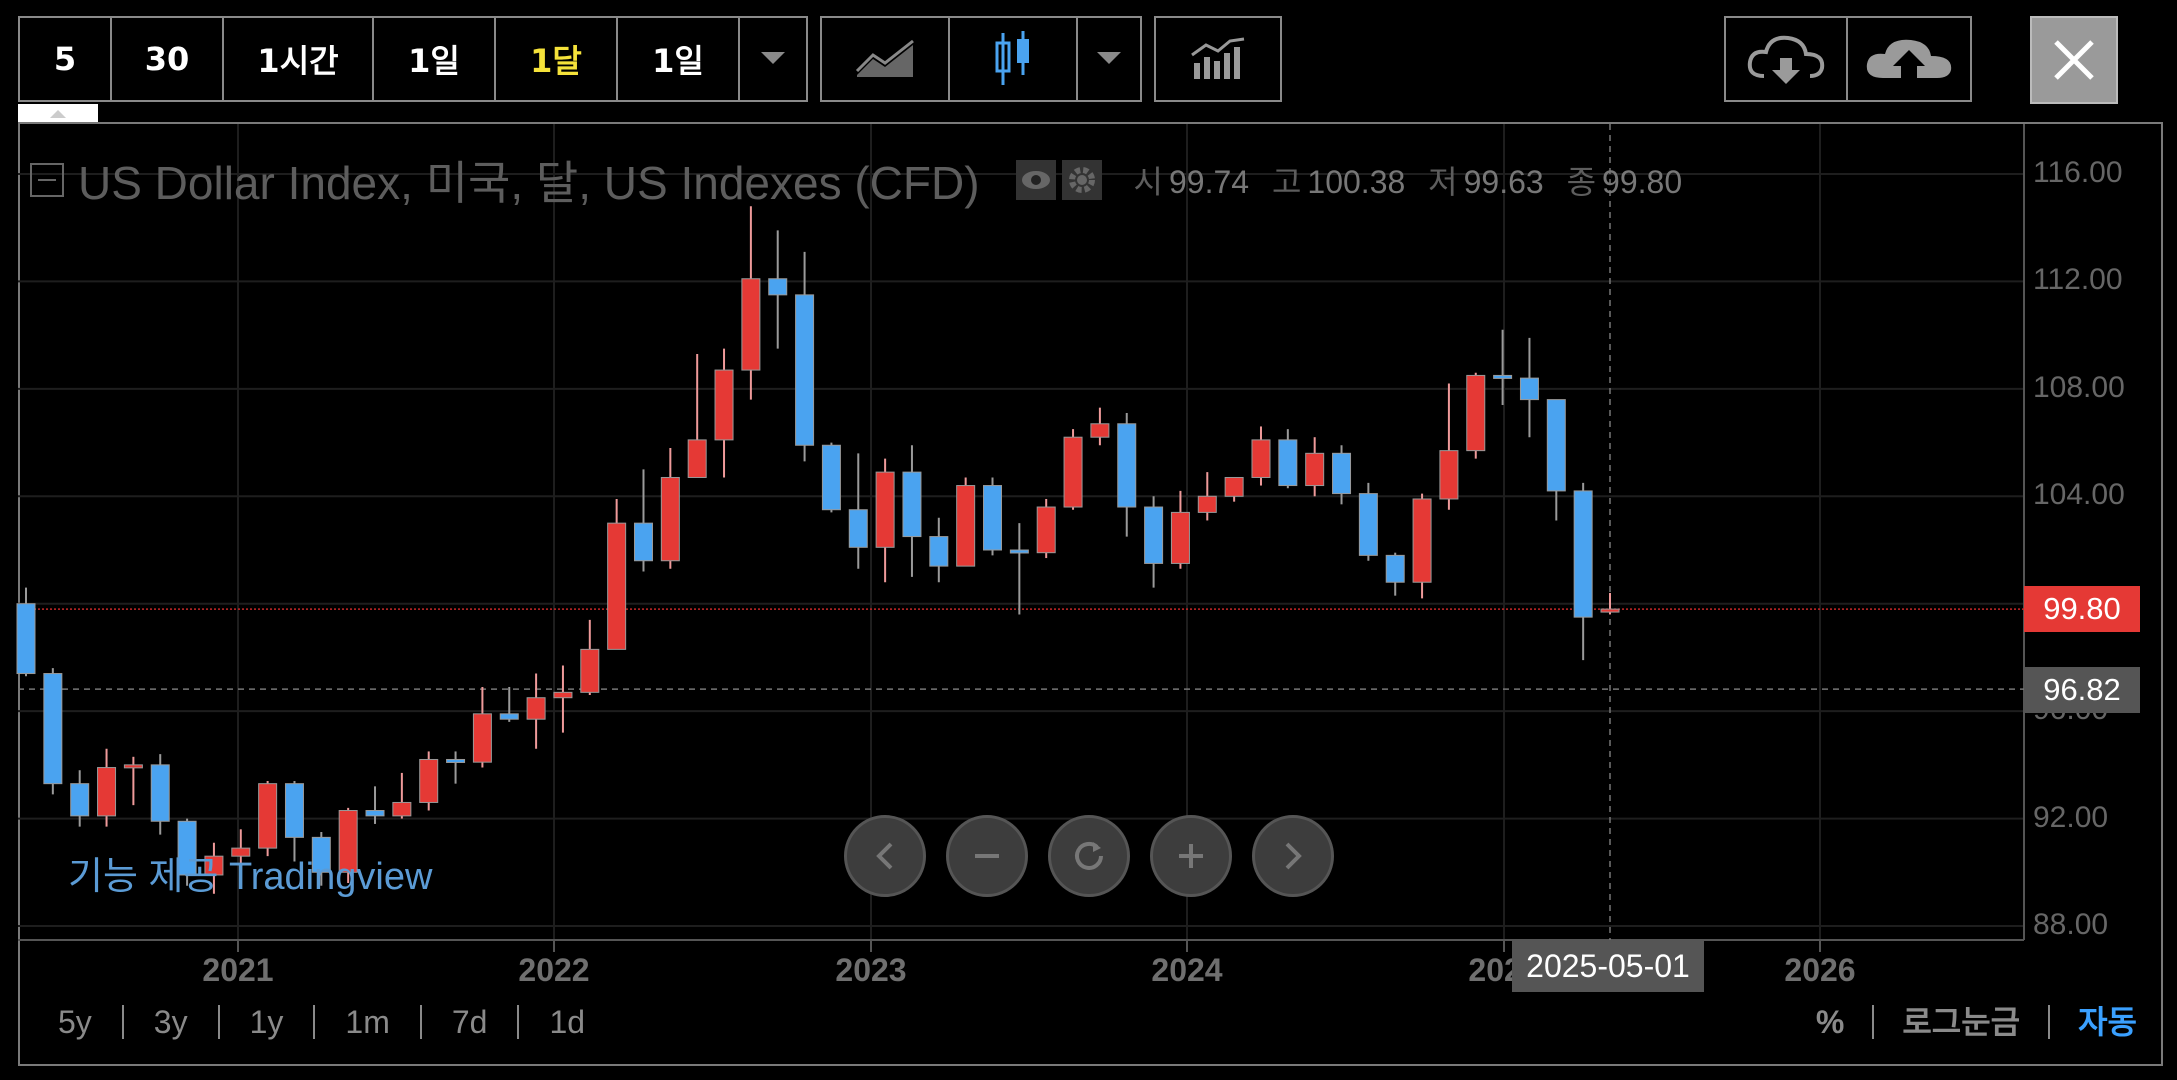 Image resolution: width=2177 pixels, height=1080 pixels. Describe the element at coordinates (557, 59) in the screenshot. I see `interval-1month-button: 1달` at that location.